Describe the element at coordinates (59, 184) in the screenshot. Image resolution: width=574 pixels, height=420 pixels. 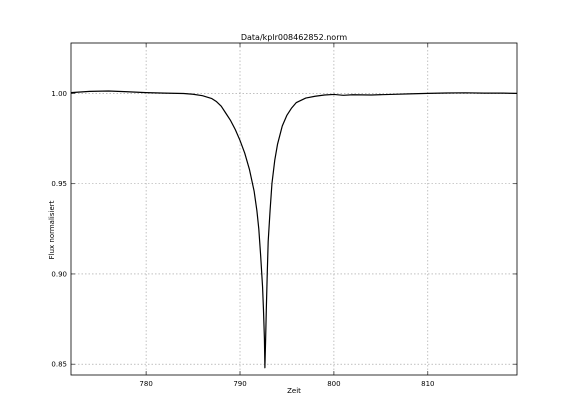
I see `y-tick-label: 0.95` at that location.